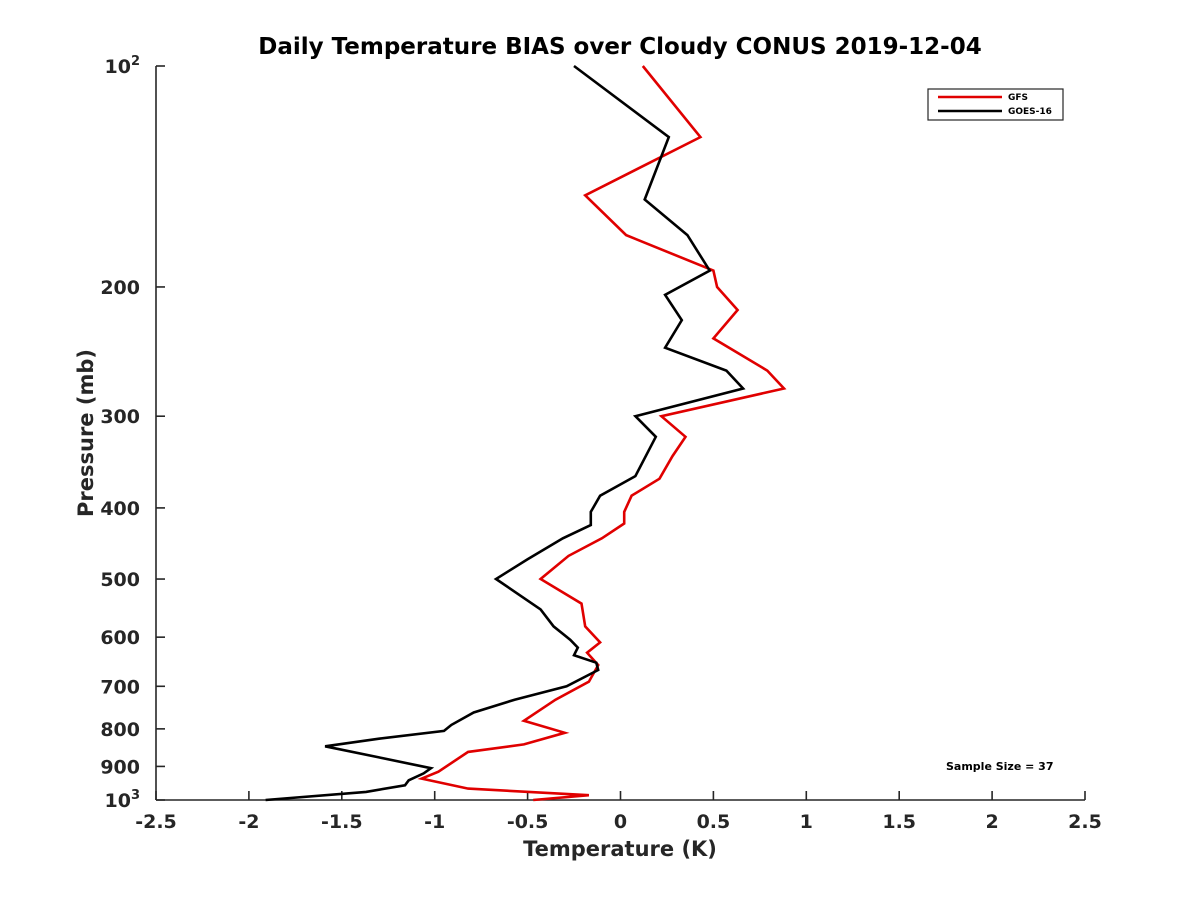 This screenshot has width=1200, height=900. Describe the element at coordinates (714, 822) in the screenshot. I see `x-tick-label: 0.5` at that location.